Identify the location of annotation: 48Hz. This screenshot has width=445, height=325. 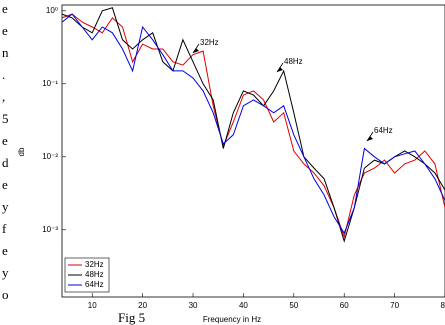
(293, 61).